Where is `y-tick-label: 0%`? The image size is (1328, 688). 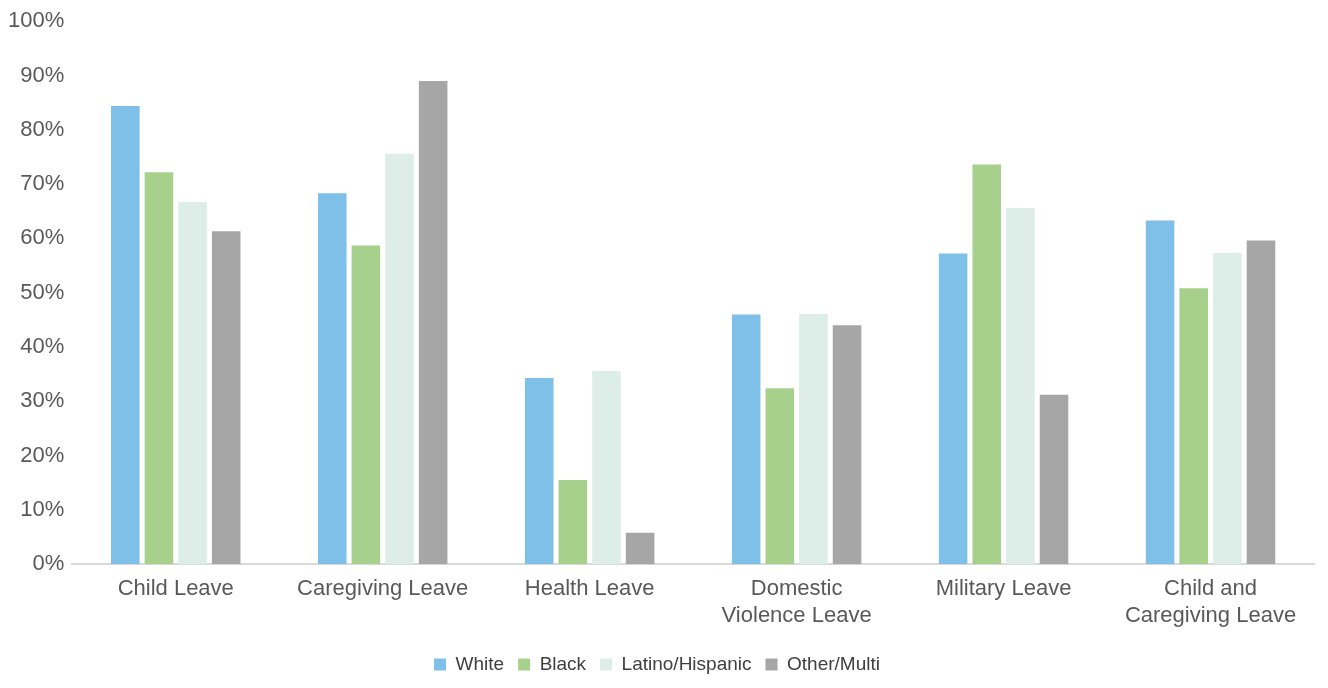 y-tick-label: 0% is located at coordinates (48, 563).